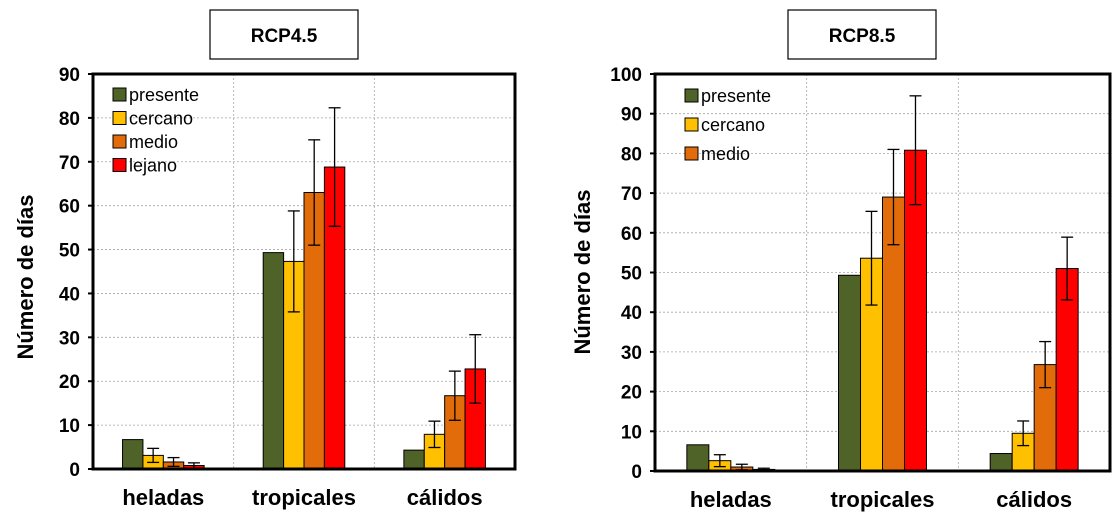  I want to click on y-tick-label: 100, so click(626, 75).